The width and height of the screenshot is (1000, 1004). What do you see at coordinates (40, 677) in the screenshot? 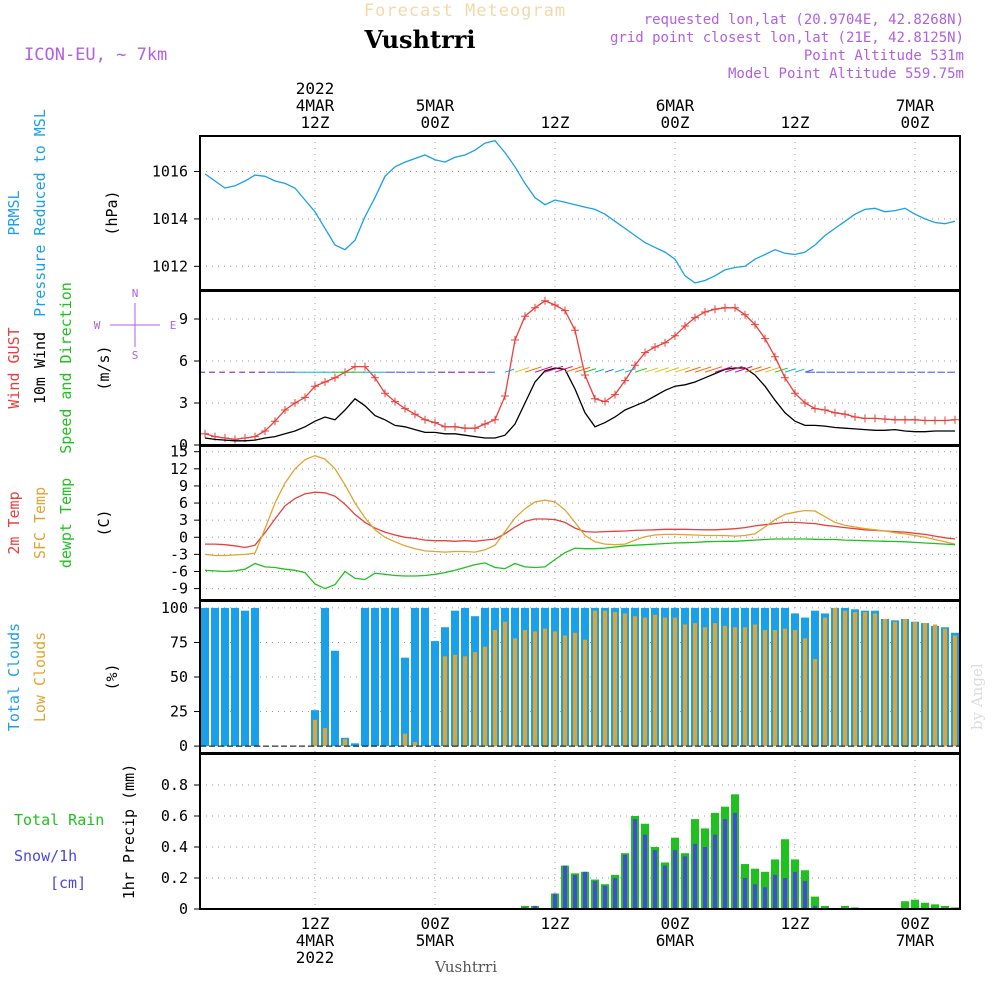
I see `axis-label: Low Clouds` at bounding box center [40, 677].